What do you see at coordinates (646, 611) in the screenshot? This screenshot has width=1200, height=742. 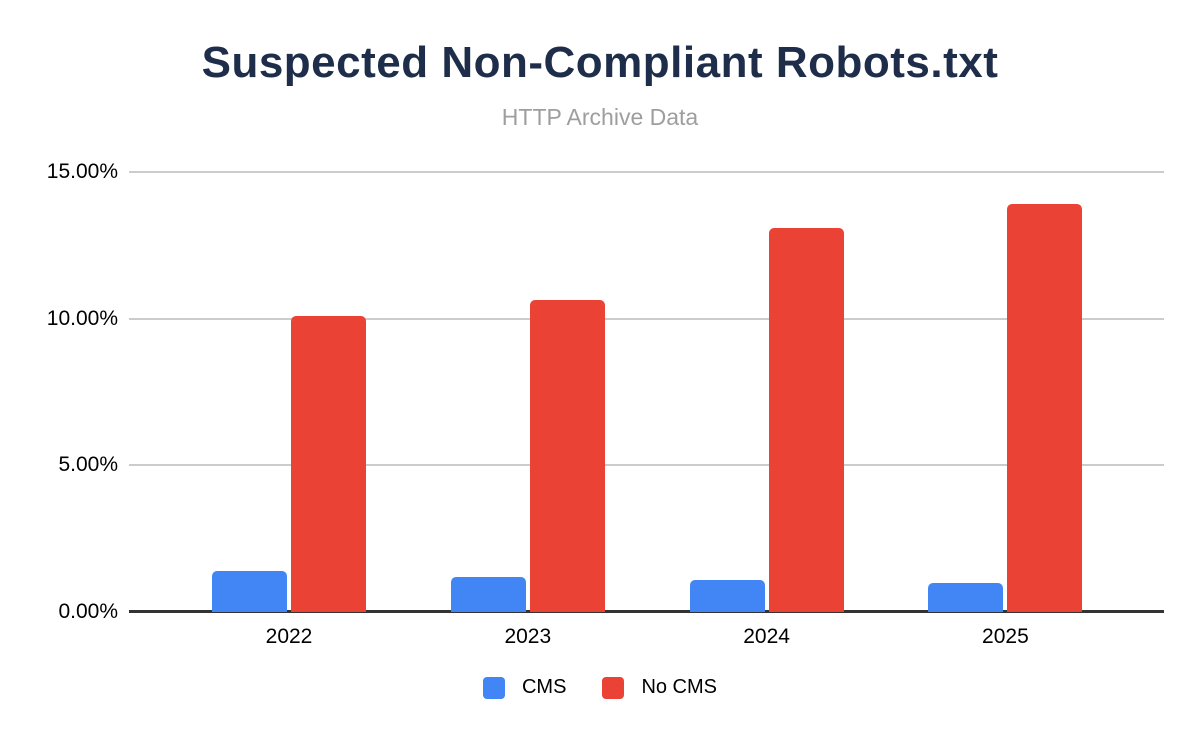 I see `x-axis-line` at bounding box center [646, 611].